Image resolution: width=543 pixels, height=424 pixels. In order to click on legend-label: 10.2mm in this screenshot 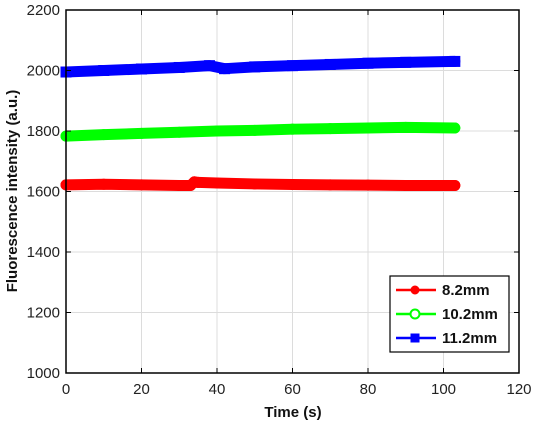, I will do `click(470, 314)`.